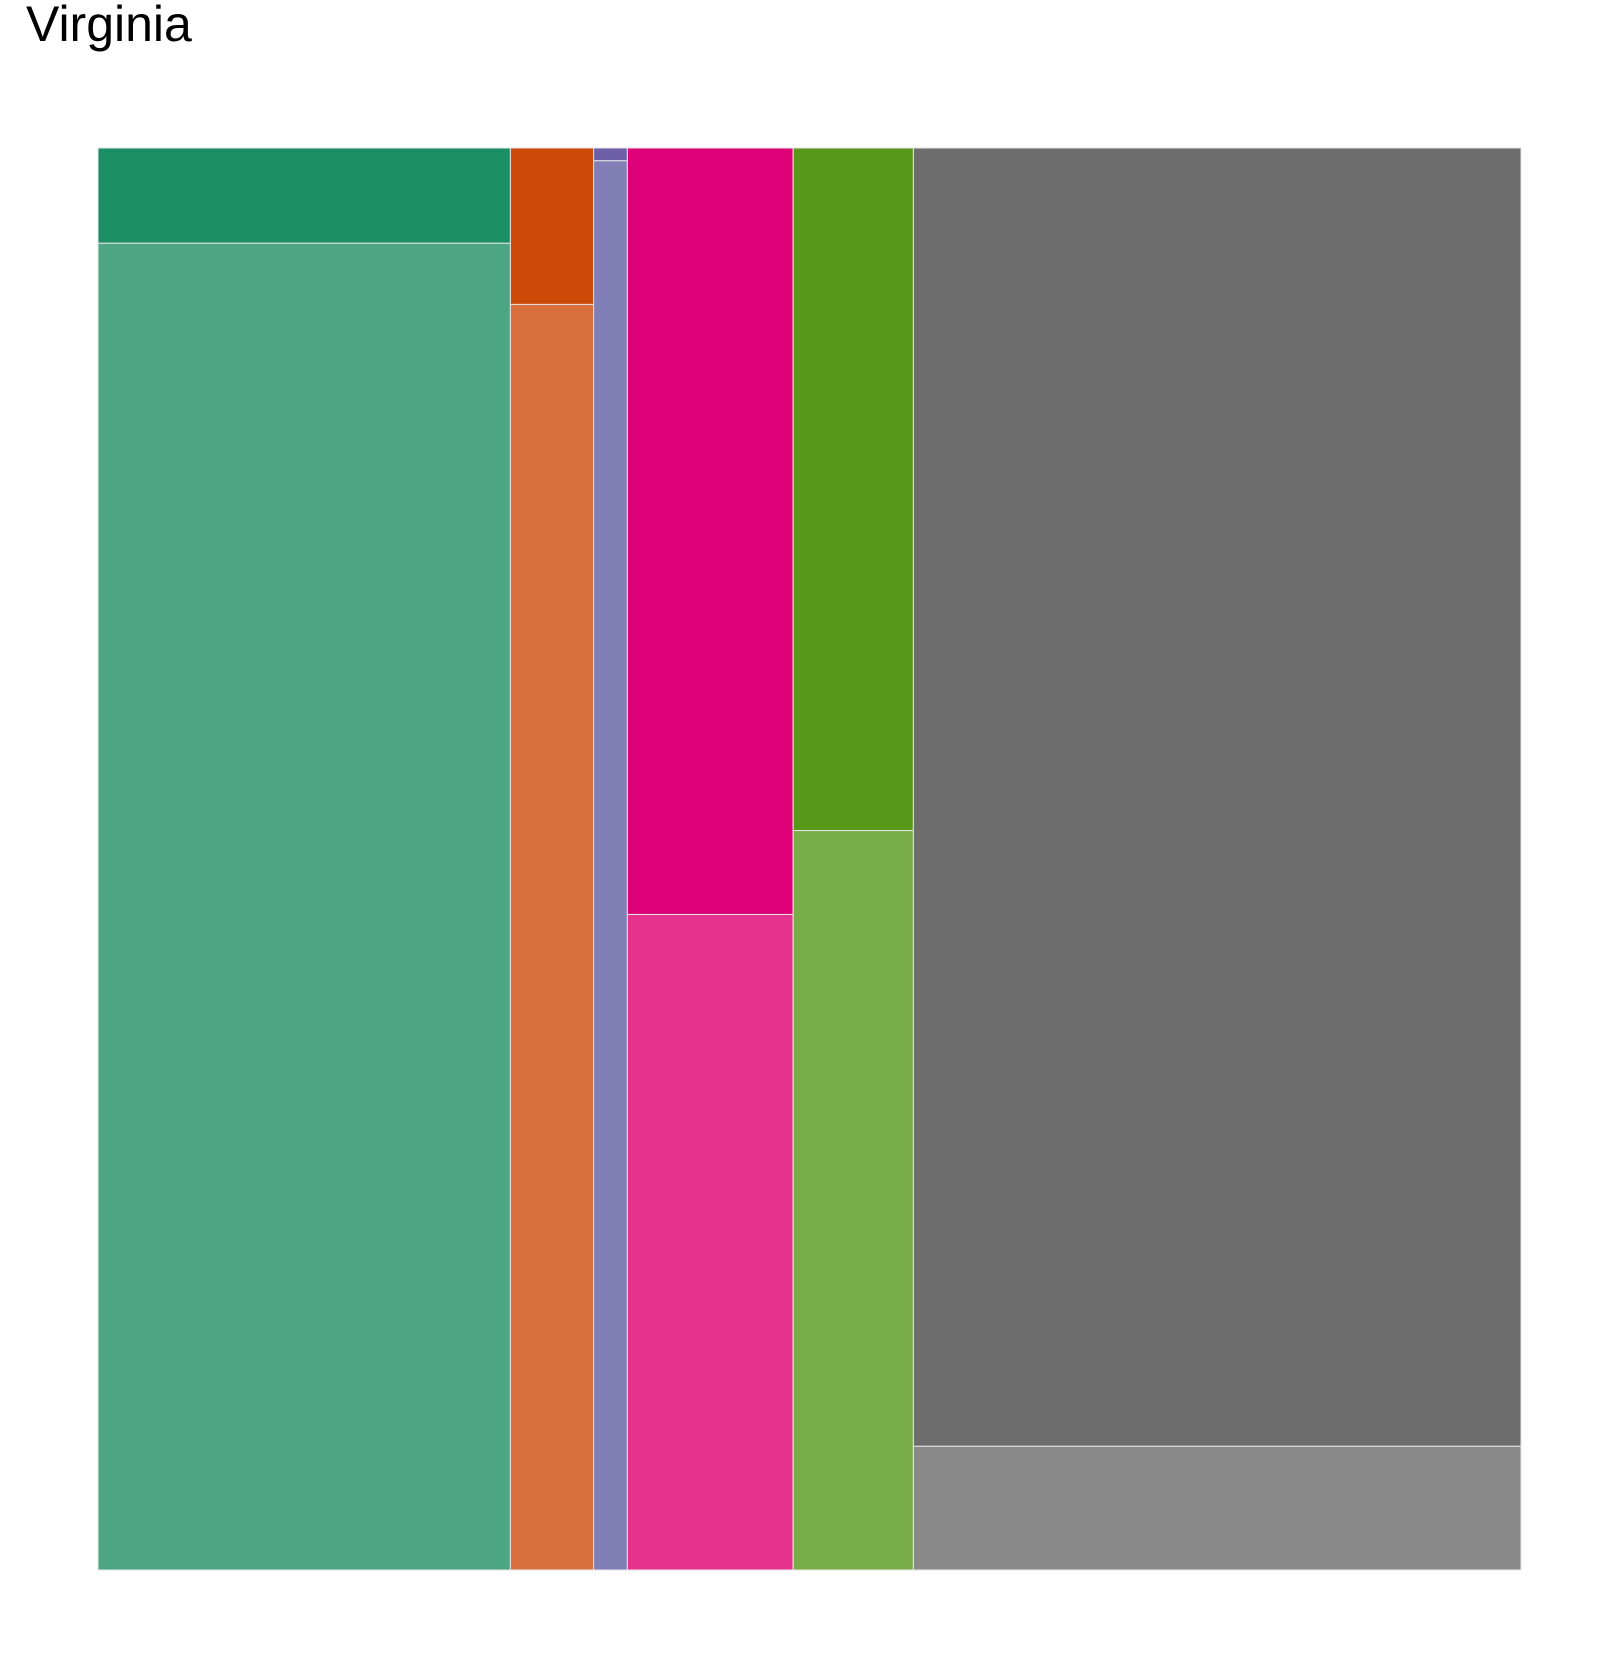  Describe the element at coordinates (109, 26) in the screenshot. I see `chart-title: Virginia` at that location.